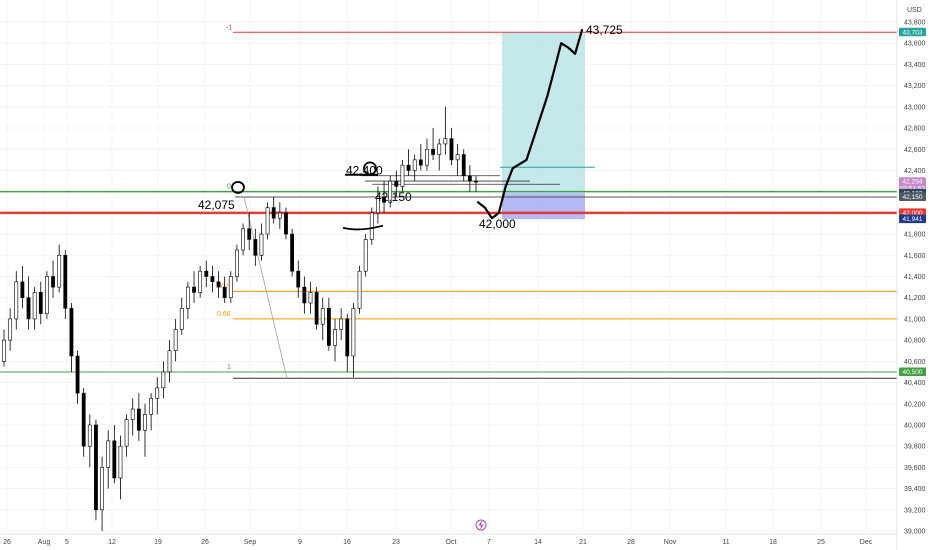  What do you see at coordinates (913, 32) in the screenshot?
I see `price-tag-label: 43,703` at bounding box center [913, 32].